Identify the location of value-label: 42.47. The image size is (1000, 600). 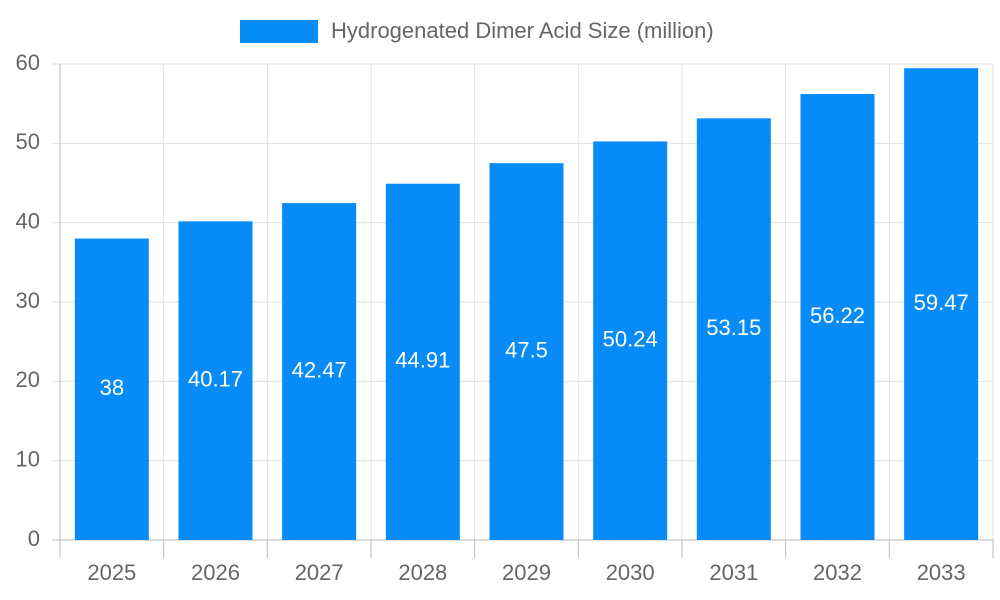
(319, 369).